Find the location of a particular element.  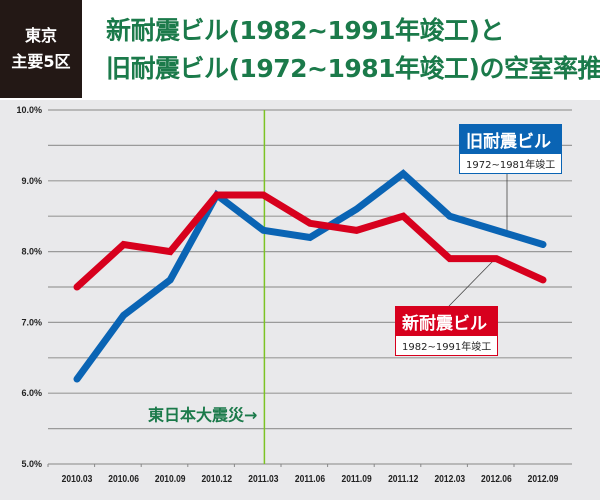

x-tick-label: 2011.03 is located at coordinates (263, 478).